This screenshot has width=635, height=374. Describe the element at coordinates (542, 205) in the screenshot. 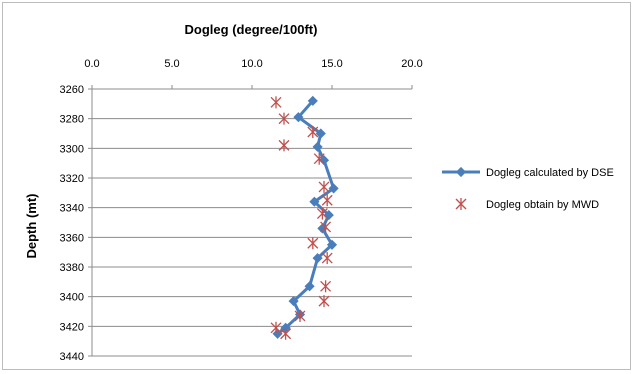

I see `legend-label-mwd: Dogleg obtain by MWD` at that location.